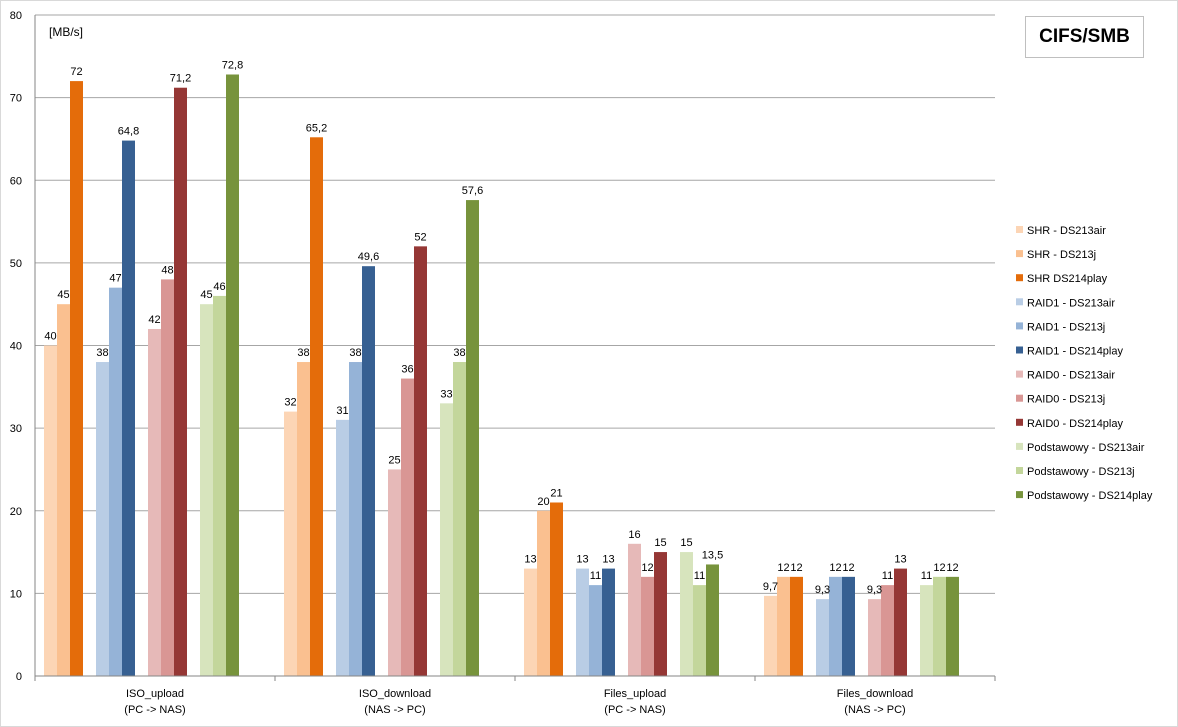 The height and width of the screenshot is (727, 1178). I want to click on legend-entry: Podstawowy - DS214play, so click(1090, 496).